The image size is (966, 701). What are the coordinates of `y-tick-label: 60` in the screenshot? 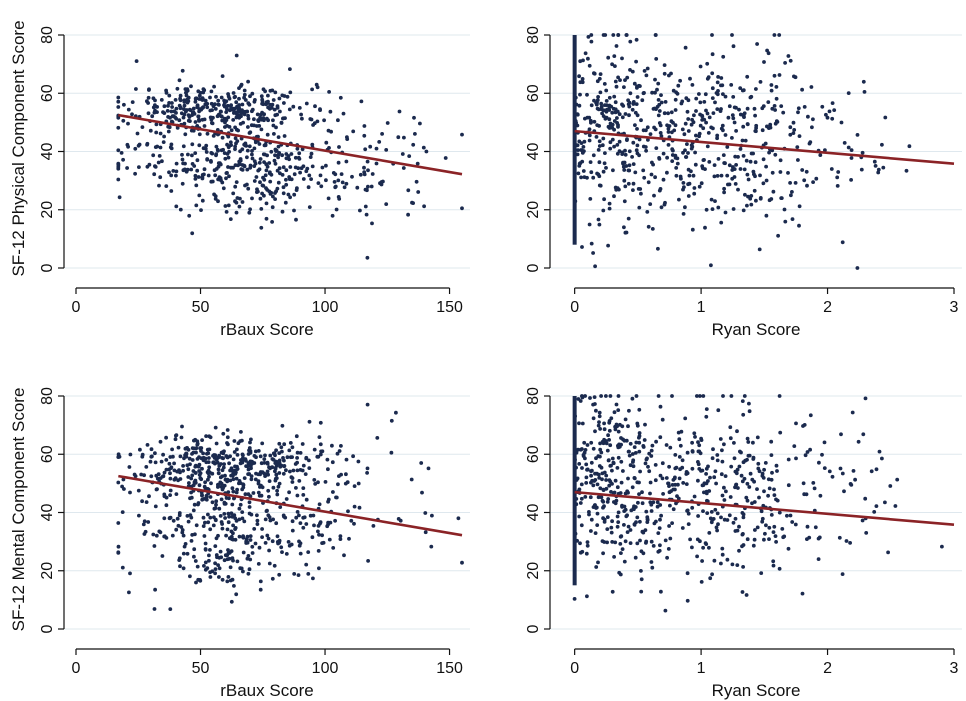 It's located at (47, 454).